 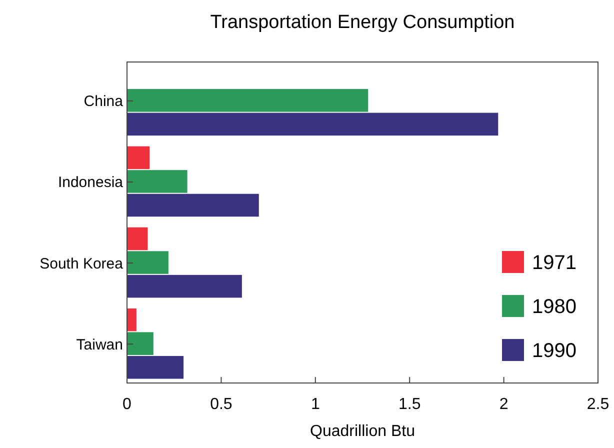 I want to click on x-tick-label: 2, so click(x=503, y=404).